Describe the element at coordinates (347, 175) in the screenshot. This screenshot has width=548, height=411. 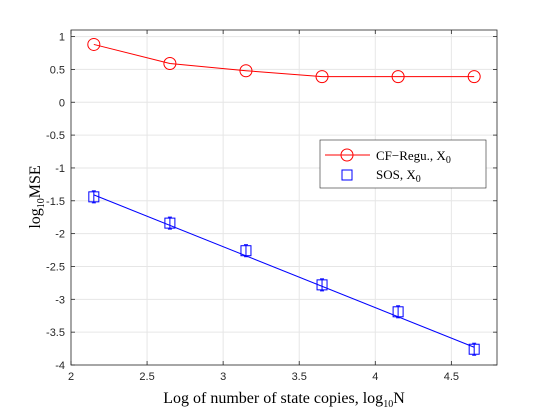
I see `legend-marker-sos` at that location.